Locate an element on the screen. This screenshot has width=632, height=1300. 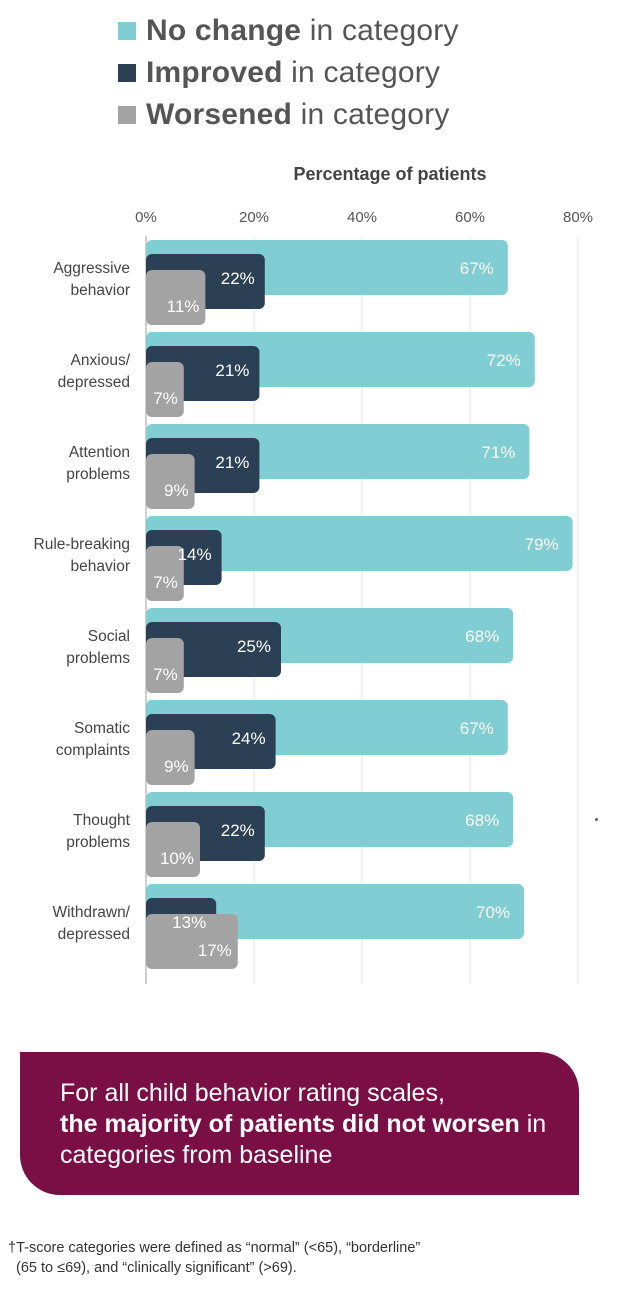
x-tick-label: 40% is located at coordinates (362, 217).